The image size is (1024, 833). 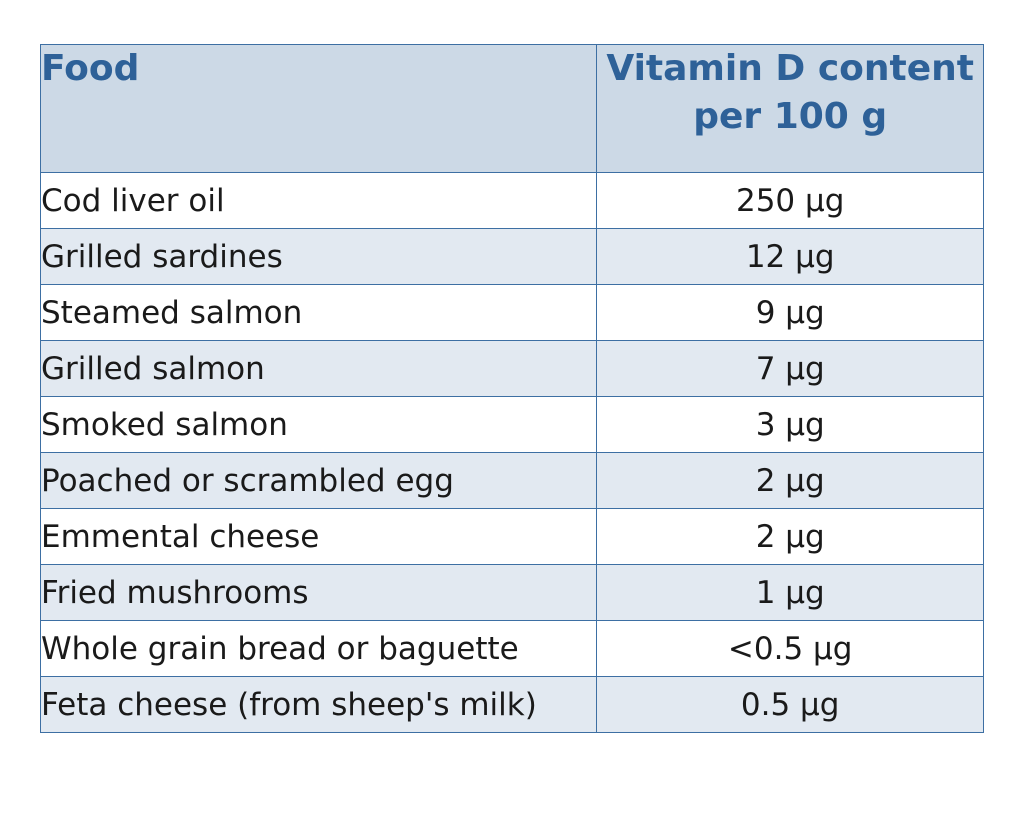 I want to click on table-row: Grilled salmon 7 µg, so click(x=511, y=368).